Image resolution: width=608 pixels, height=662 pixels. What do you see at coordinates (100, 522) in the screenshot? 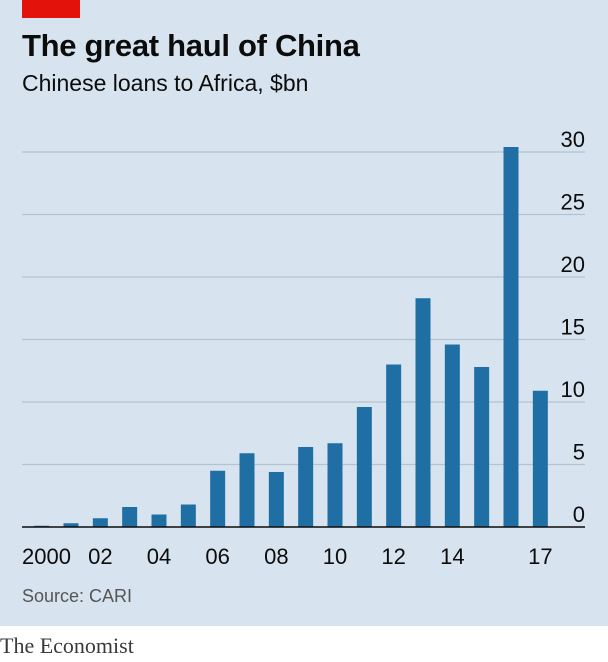
I see `bar-2002` at bounding box center [100, 522].